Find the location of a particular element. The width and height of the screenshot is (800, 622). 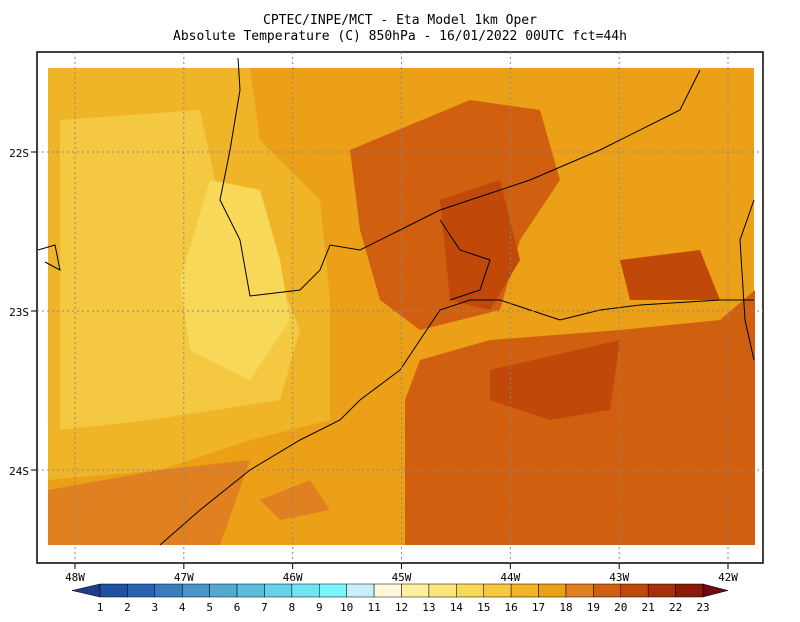

lon-label: 42W is located at coordinates (728, 577).